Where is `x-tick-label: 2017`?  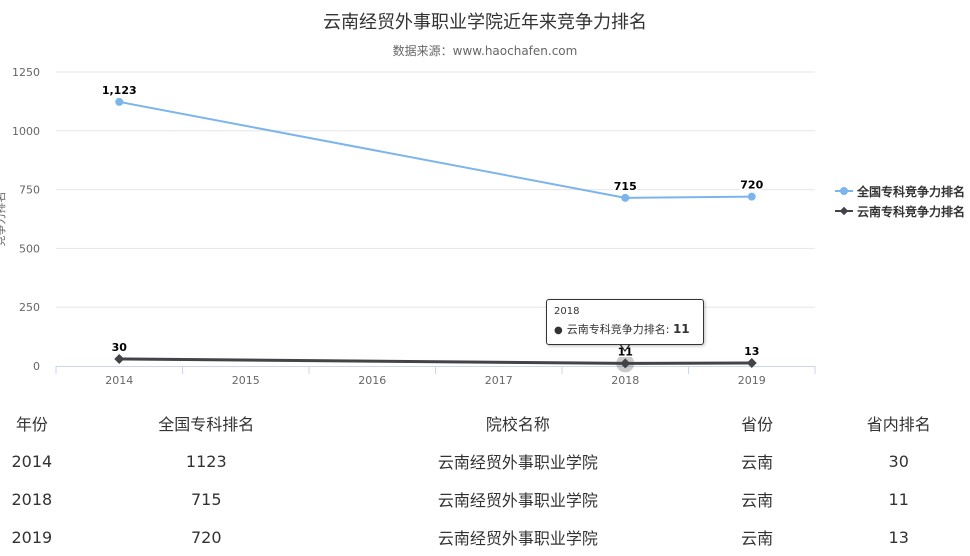
x-tick-label: 2017 is located at coordinates (499, 380).